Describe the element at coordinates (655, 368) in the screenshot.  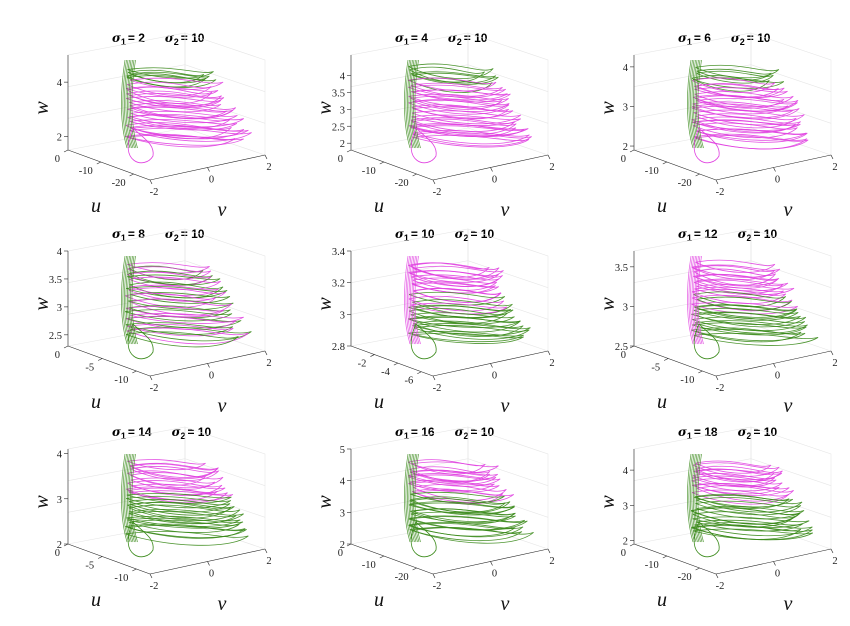
I see `u-tick-label: -5` at that location.